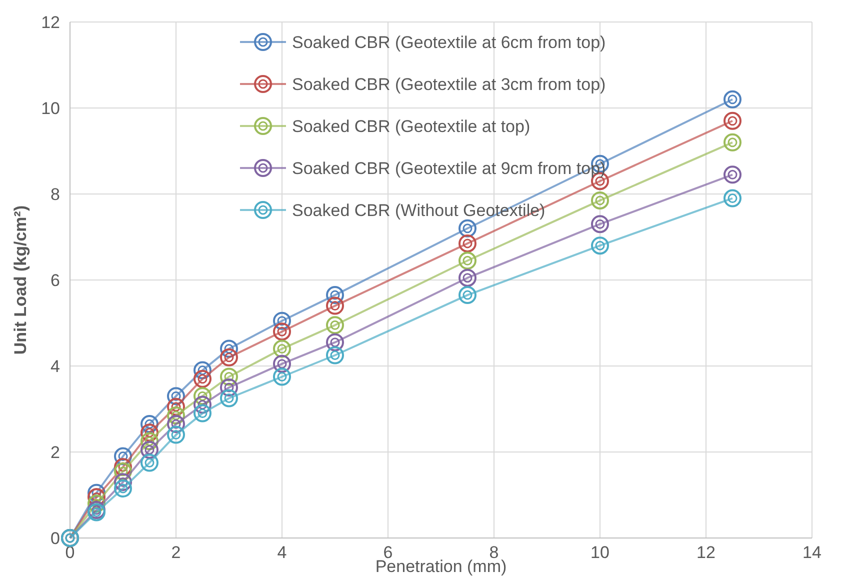 Image resolution: width=854 pixels, height=586 pixels. I want to click on y-tick-label: 10, so click(50, 108).